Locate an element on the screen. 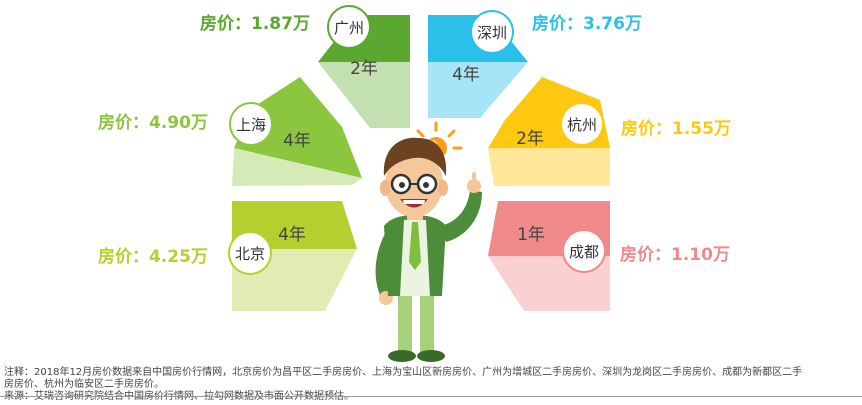 The height and width of the screenshot is (405, 862). years-shanghai: 4年 is located at coordinates (297, 141).